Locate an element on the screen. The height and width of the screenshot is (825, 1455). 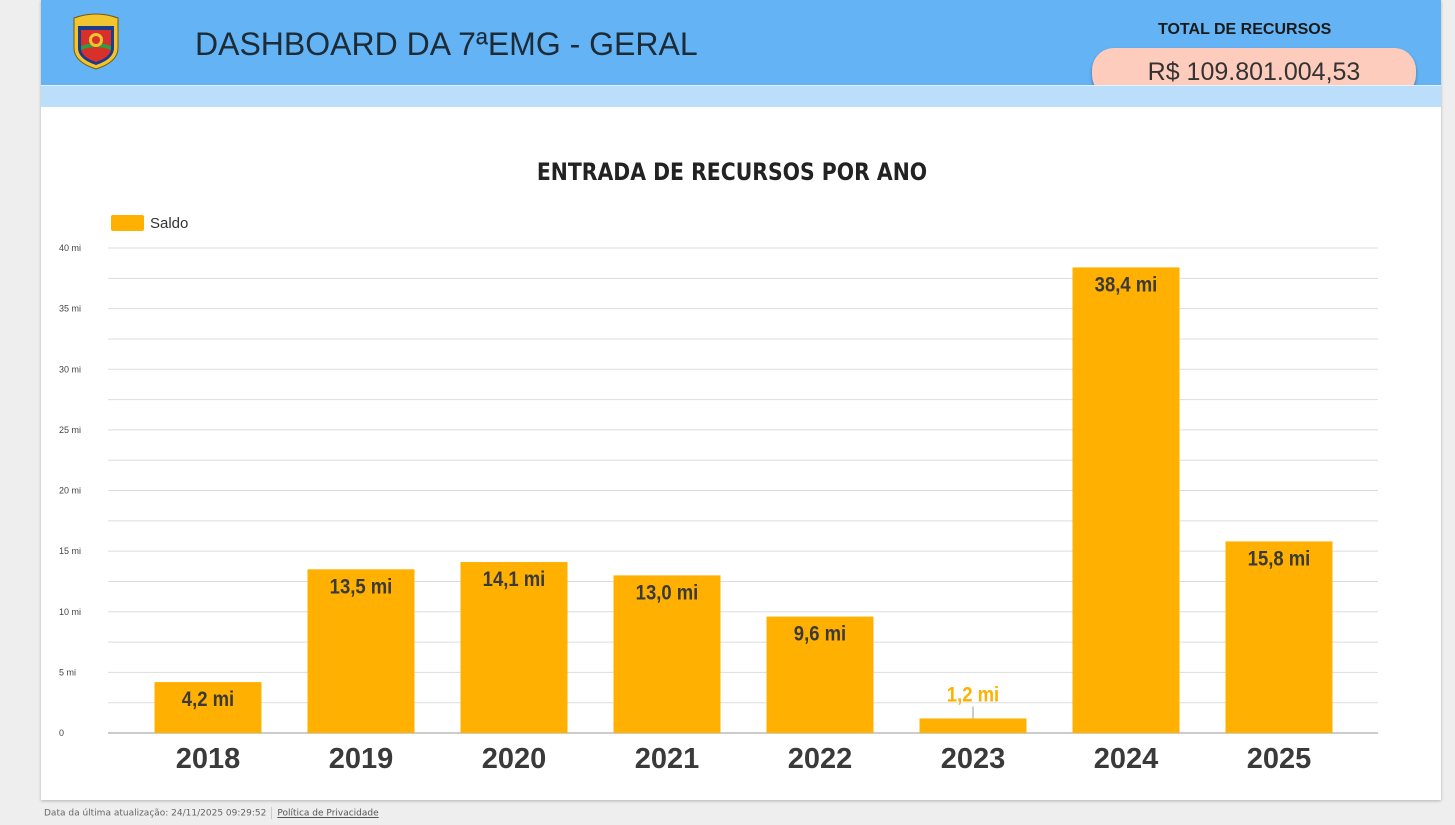
y-tick-label: 0 is located at coordinates (61, 733).